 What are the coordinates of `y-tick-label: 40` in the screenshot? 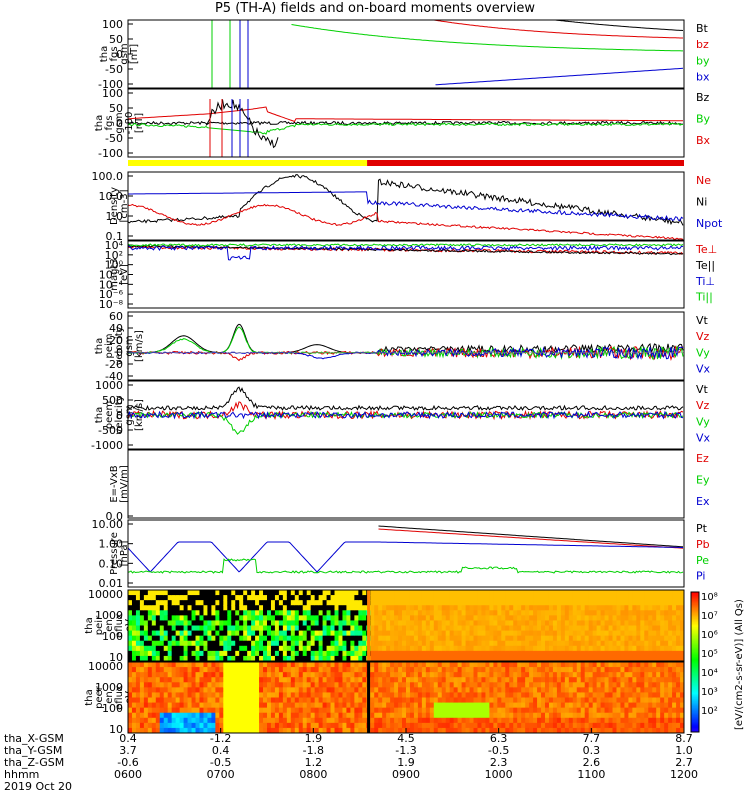 It's located at (116, 328).